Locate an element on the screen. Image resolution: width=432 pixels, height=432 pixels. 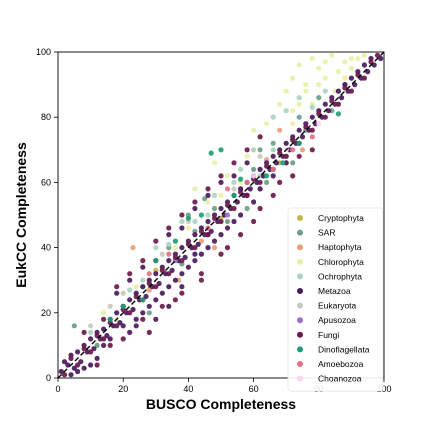
legend-label: Cryptophyta is located at coordinates (341, 218).